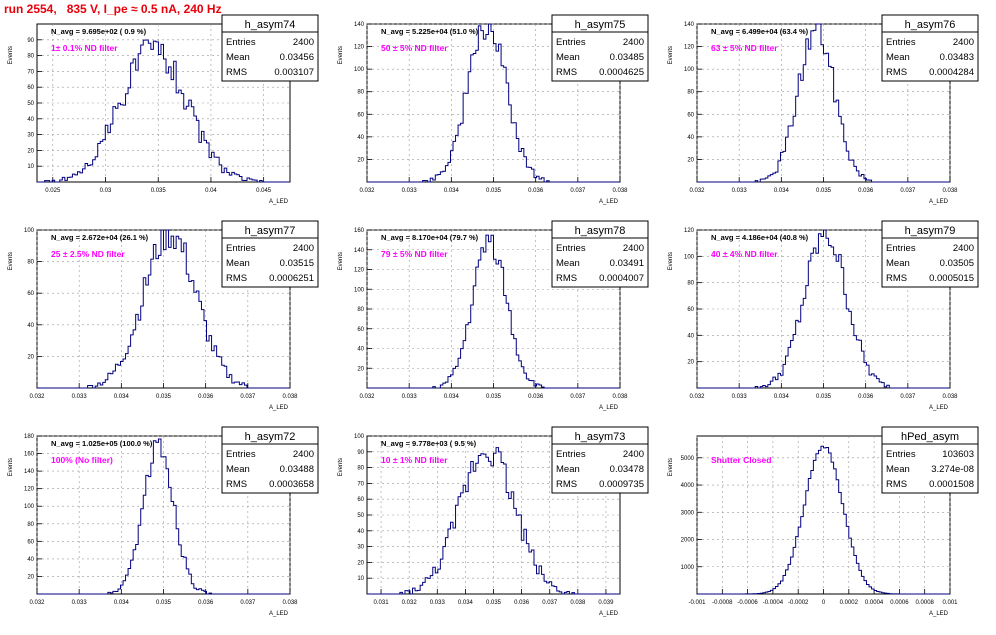 The height and width of the screenshot is (635, 996). What do you see at coordinates (414, 460) in the screenshot?
I see `filter-annotation: 10 ± 1% ND filter` at bounding box center [414, 460].